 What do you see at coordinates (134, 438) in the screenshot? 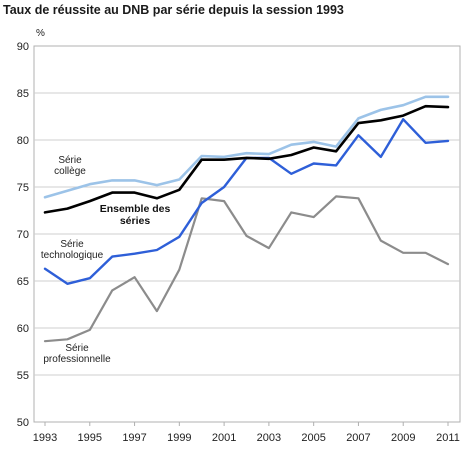
I see `x-tick-label: 1997` at bounding box center [134, 438].